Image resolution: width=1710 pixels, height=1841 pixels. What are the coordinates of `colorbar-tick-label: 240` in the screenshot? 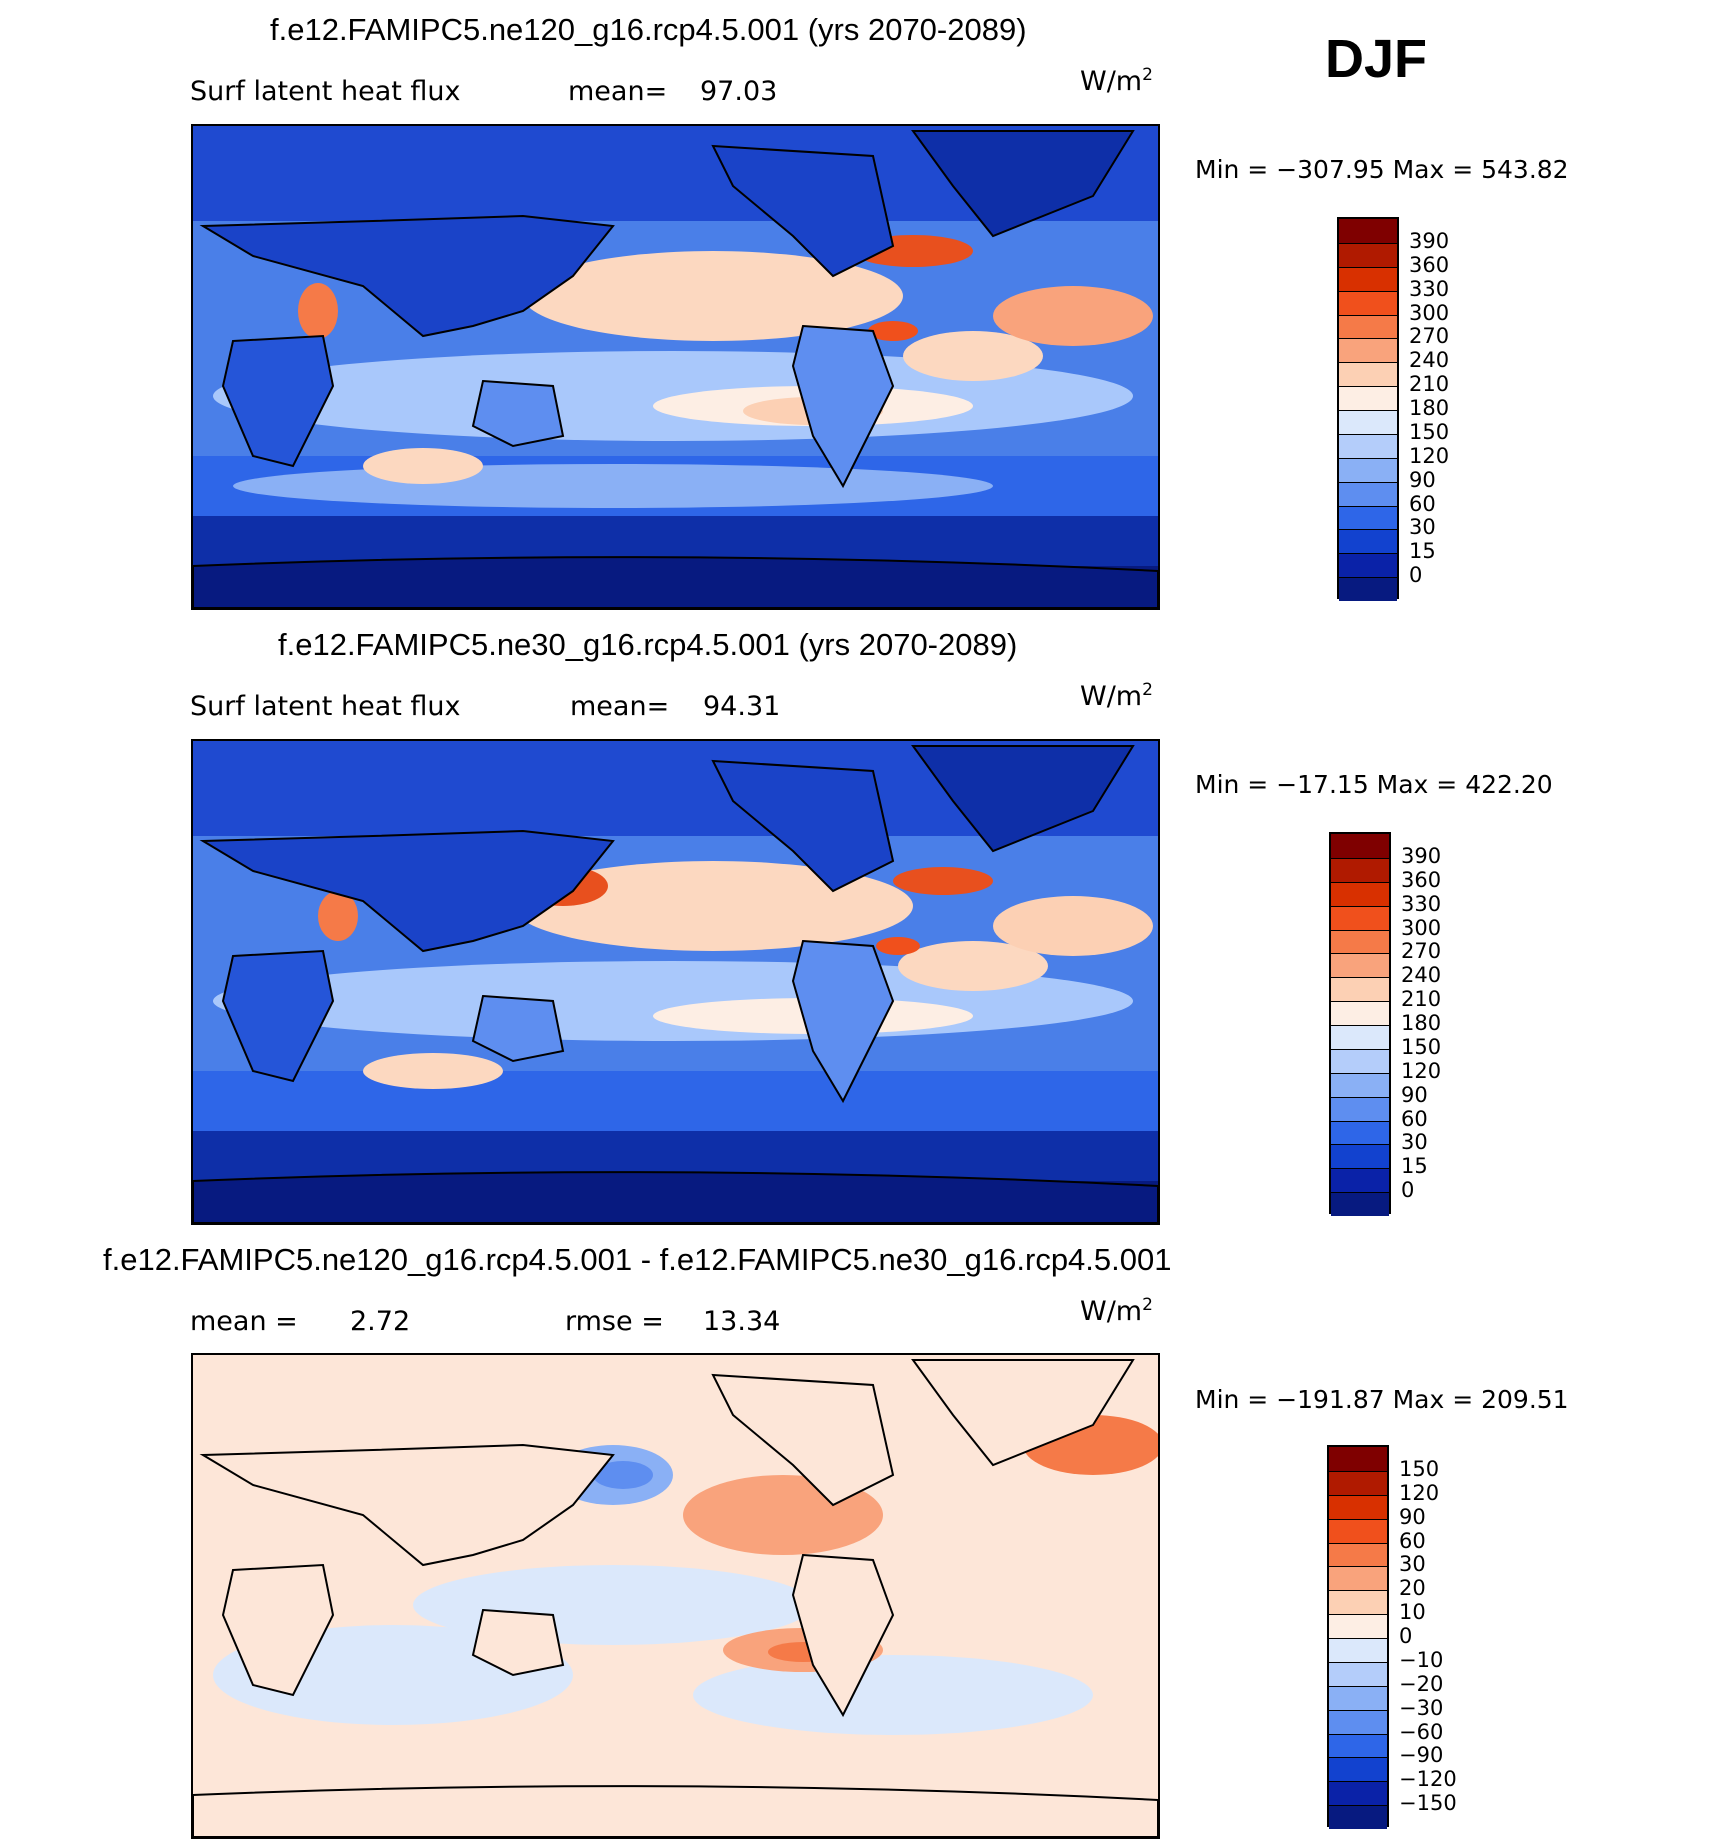 It's located at (1429, 360).